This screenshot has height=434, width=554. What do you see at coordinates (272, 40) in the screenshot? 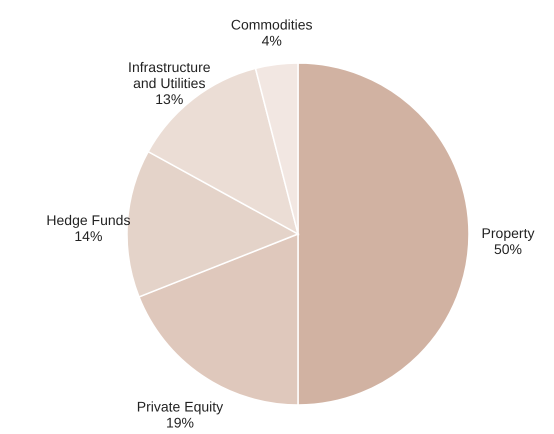
I see `data-label: 4%` at bounding box center [272, 40].